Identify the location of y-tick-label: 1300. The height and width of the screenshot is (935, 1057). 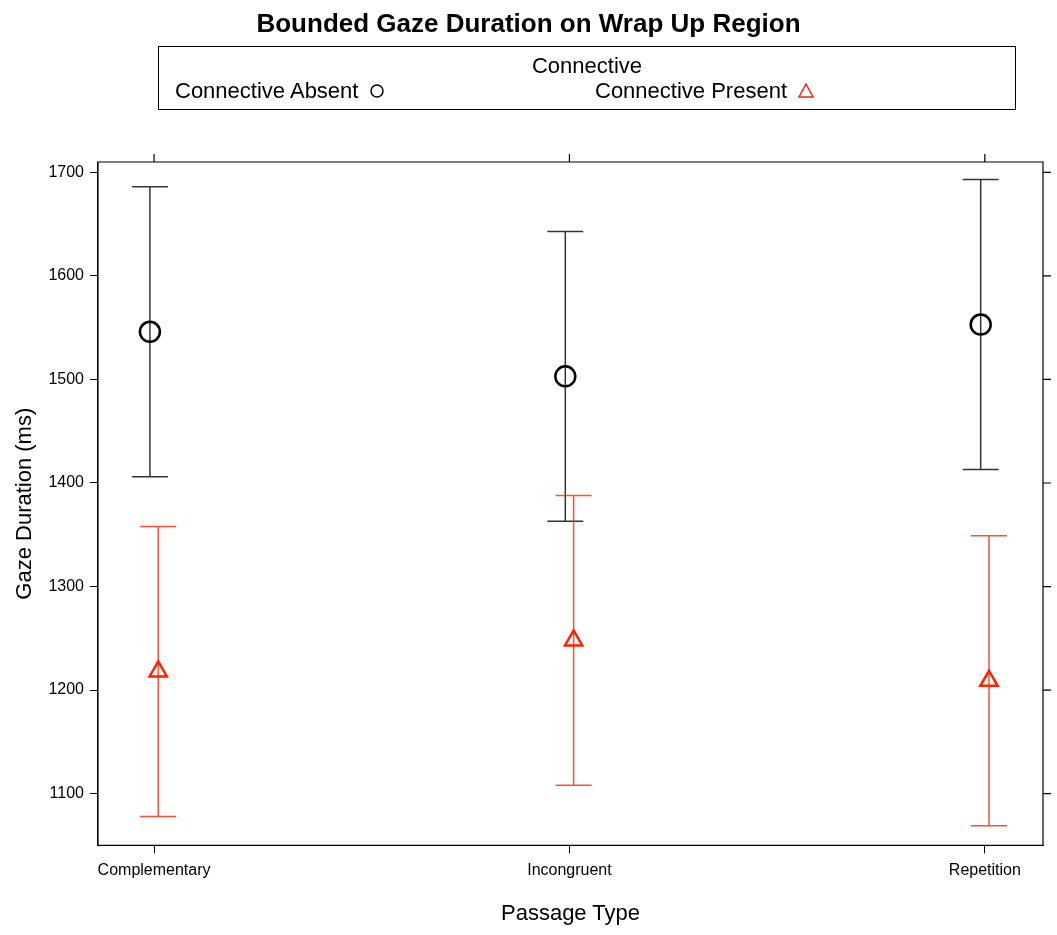
(66, 585).